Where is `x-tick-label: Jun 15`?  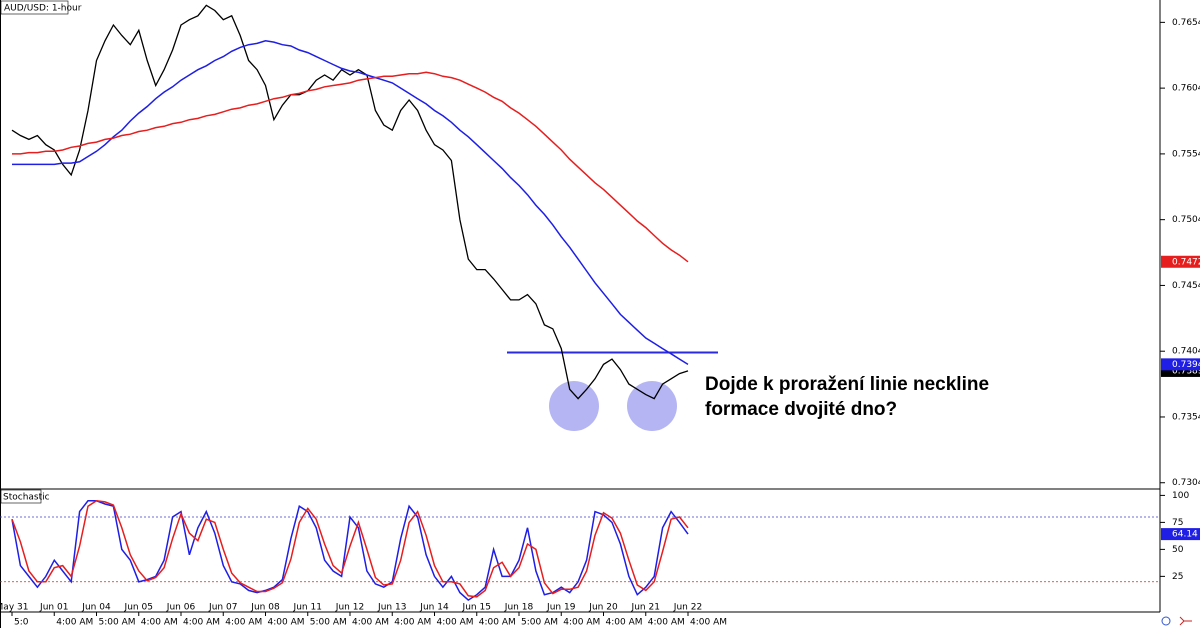
x-tick-label: Jun 15 is located at coordinates (476, 608).